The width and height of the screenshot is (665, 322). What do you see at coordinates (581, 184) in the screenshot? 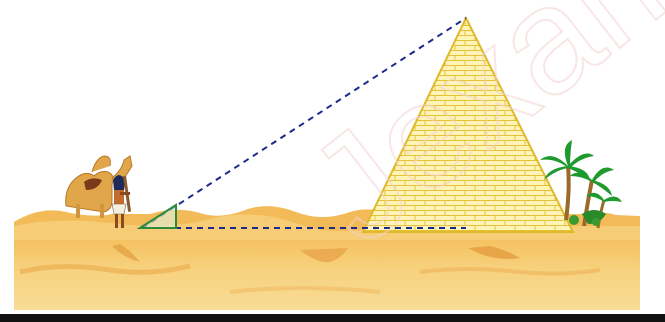
I see `palm-trees-icon` at bounding box center [581, 184].